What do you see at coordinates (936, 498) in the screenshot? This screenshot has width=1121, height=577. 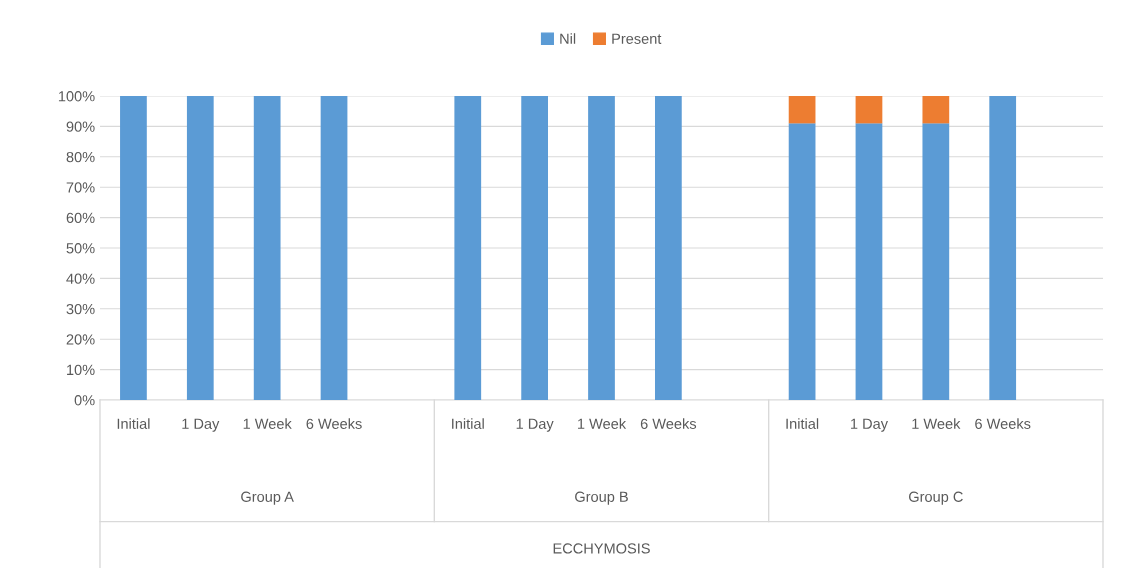 I see `text: Group C` at bounding box center [936, 498].